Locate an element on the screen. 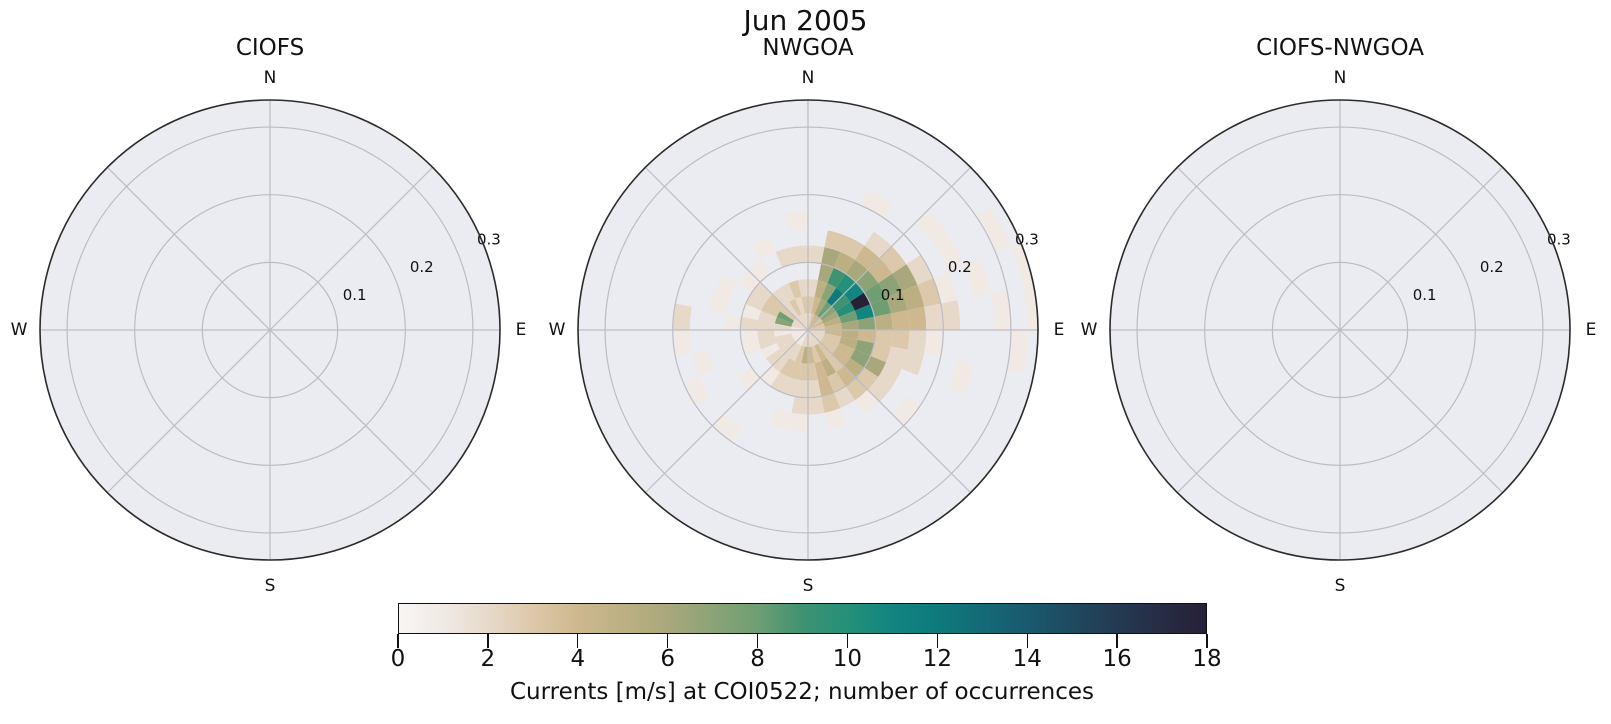  colorbar-gradient is located at coordinates (802, 618).